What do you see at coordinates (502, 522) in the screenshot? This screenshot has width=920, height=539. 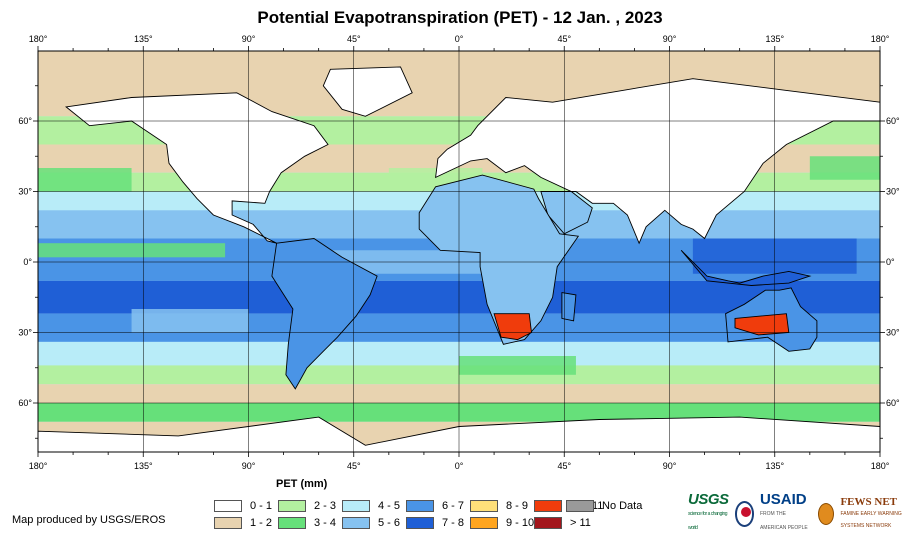 I see `legend-item: 9 - 10` at bounding box center [502, 522].